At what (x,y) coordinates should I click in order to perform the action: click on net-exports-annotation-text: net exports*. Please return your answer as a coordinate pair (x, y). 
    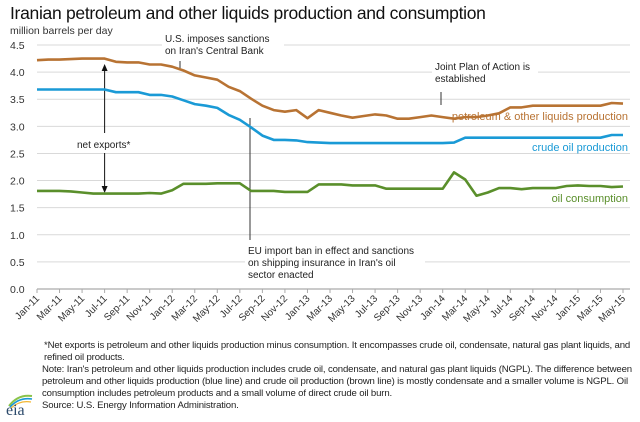
    Looking at the image, I should click on (103, 145).